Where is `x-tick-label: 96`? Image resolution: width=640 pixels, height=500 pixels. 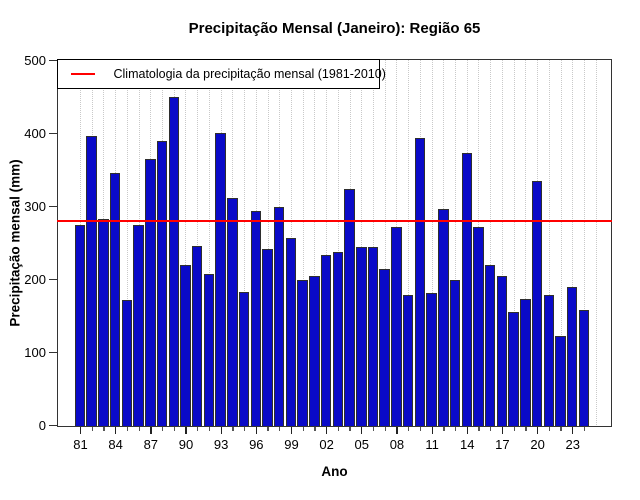 x-tick-label: 96 is located at coordinates (256, 444).